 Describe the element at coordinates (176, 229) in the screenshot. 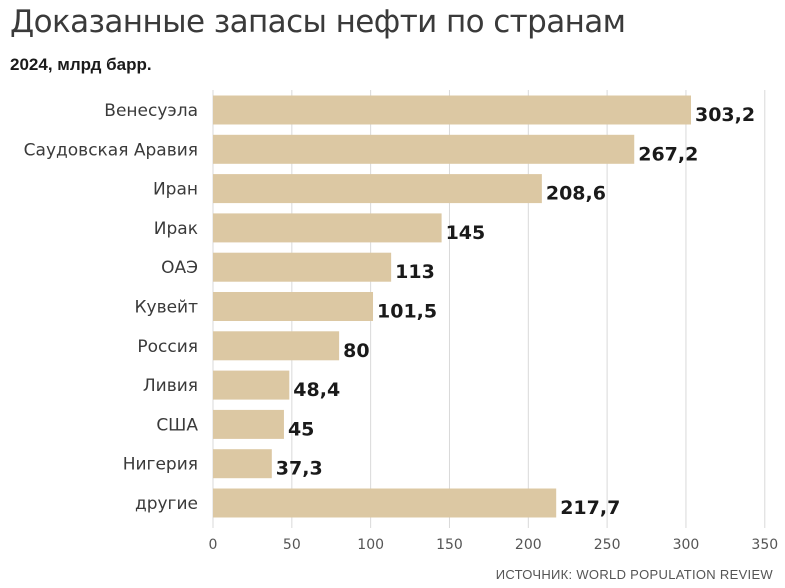

I see `category-label: Ирак` at that location.